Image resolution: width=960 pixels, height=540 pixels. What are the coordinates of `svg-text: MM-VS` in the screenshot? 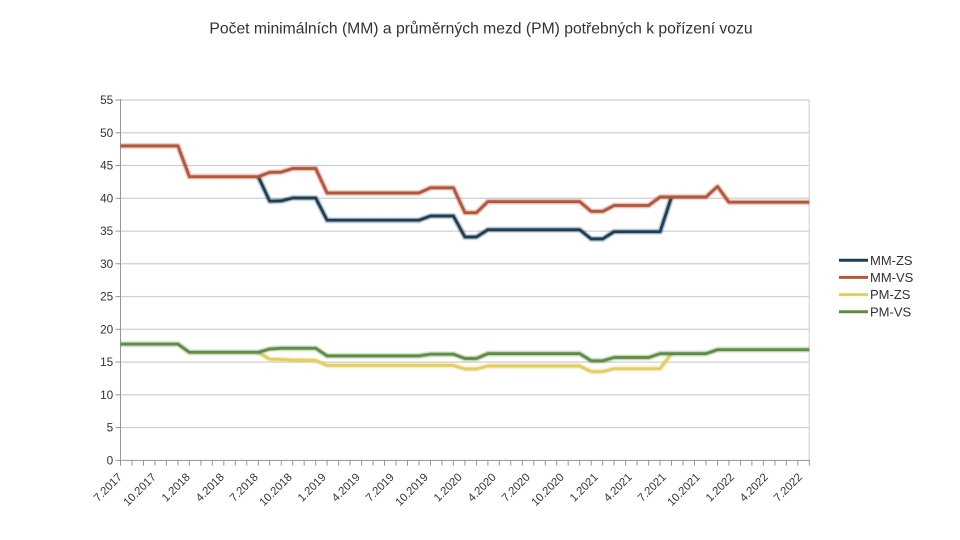 It's located at (892, 277).